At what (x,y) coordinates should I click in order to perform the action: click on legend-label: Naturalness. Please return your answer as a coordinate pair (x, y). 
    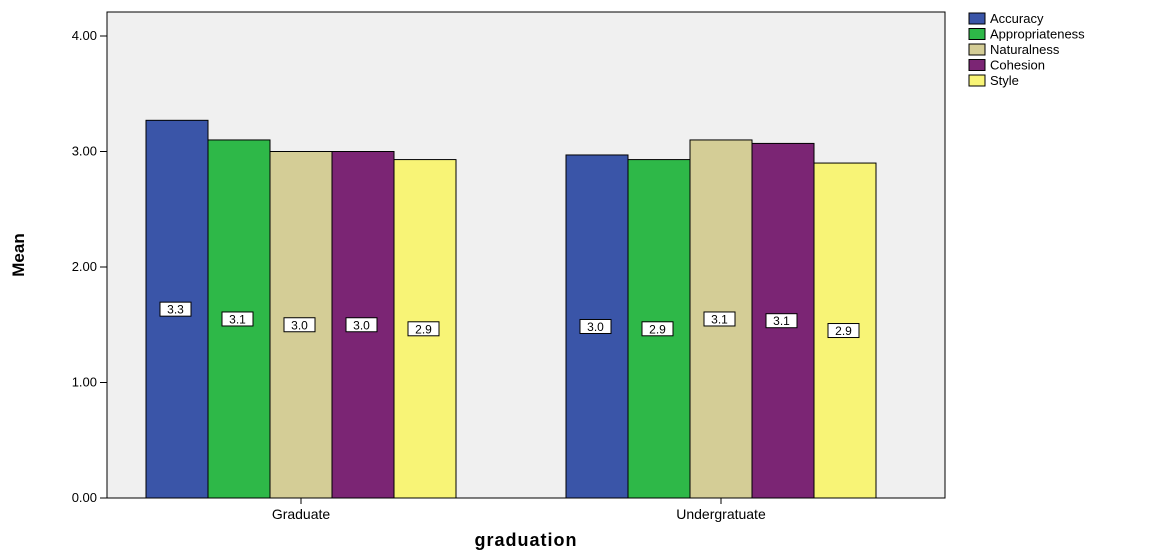
    Looking at the image, I should click on (1025, 49).